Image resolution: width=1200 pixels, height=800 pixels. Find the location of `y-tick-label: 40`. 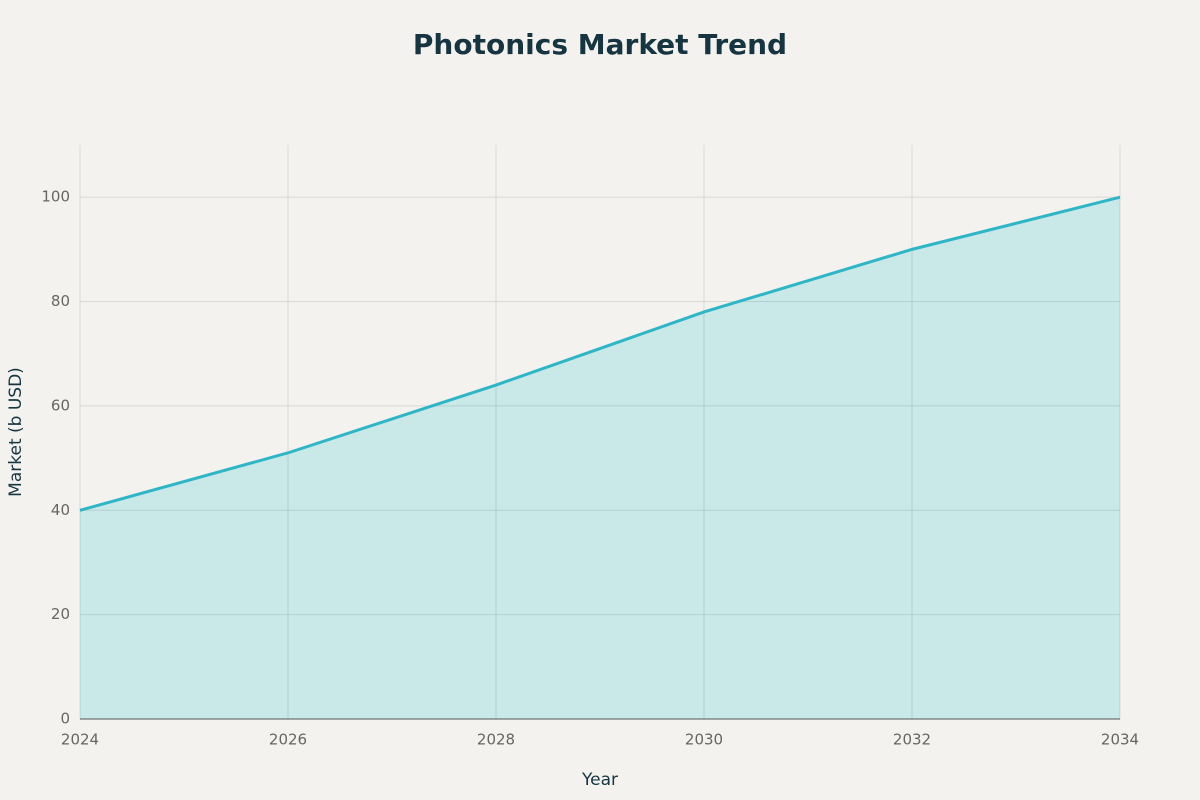

y-tick-label: 40 is located at coordinates (60, 510).